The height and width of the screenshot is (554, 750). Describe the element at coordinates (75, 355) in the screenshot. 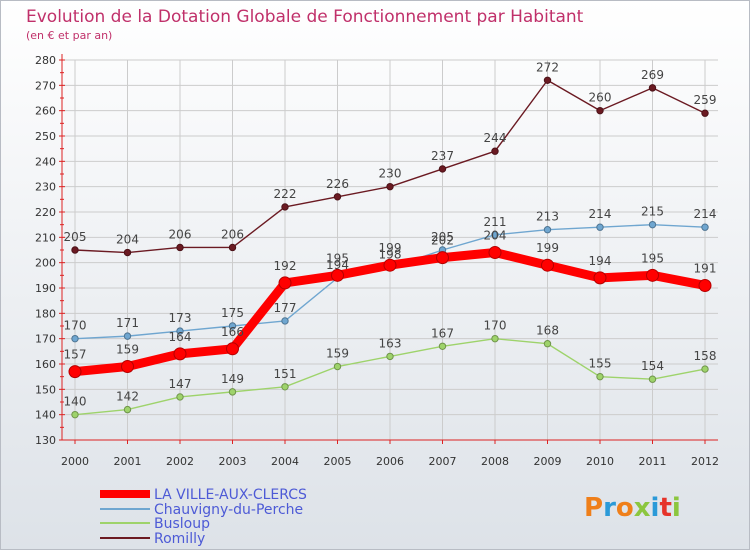

I see `series-3-label-2000: 157` at that location.